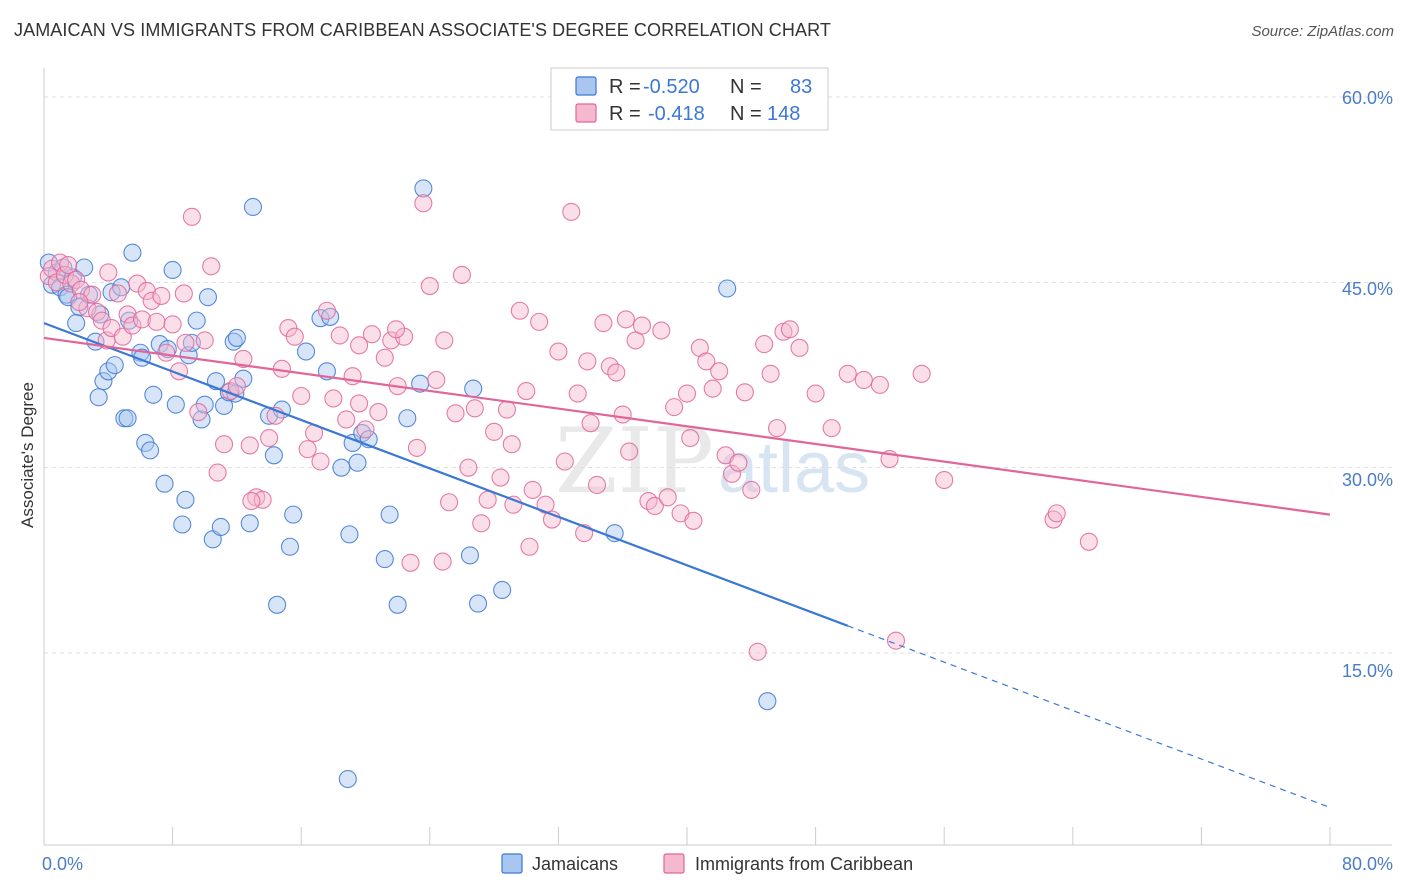 The height and width of the screenshot is (892, 1406). Describe the element at coordinates (1367, 289) in the screenshot. I see `y-tick-label-45: 45.0%` at that location.